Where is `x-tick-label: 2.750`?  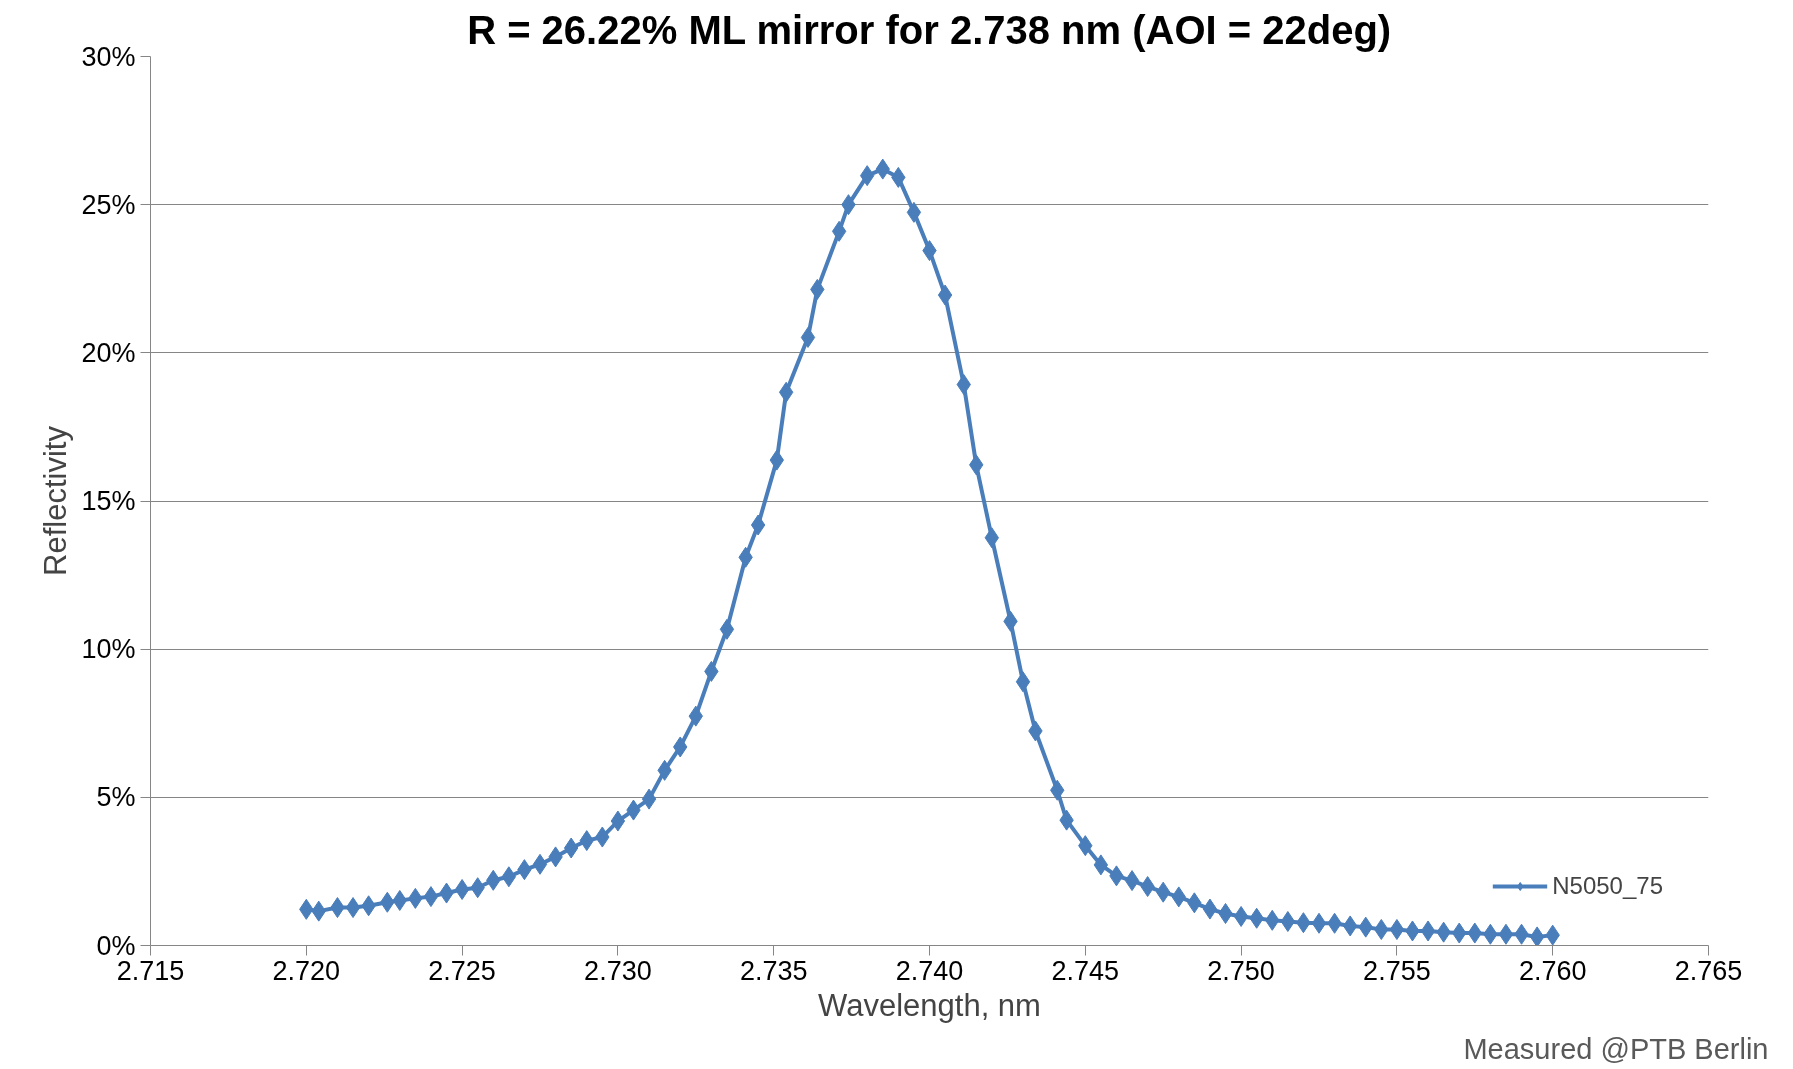
x-tick-label: 2.750 is located at coordinates (1241, 970).